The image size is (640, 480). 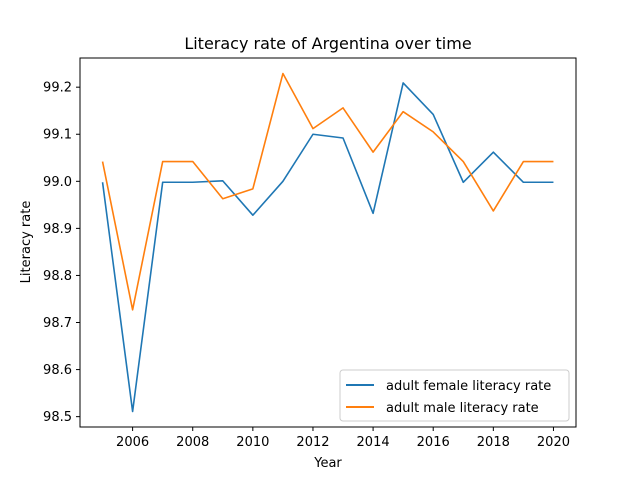 What do you see at coordinates (327, 43) in the screenshot?
I see `chart-title: Literacy rate of Argentina over time` at bounding box center [327, 43].